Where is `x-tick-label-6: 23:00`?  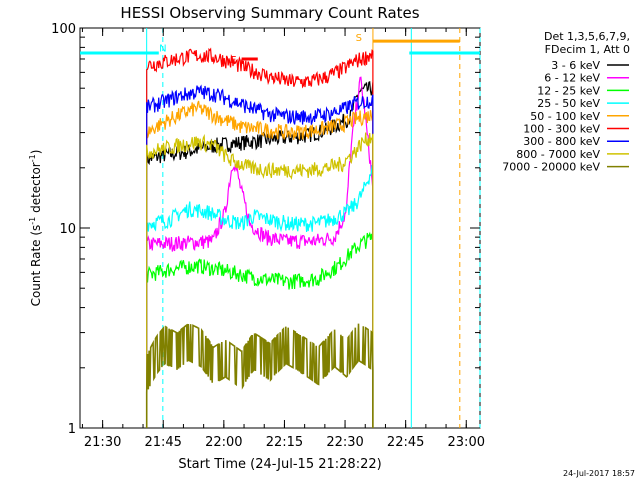 x-tick-label-6: 23:00 is located at coordinates (466, 442).